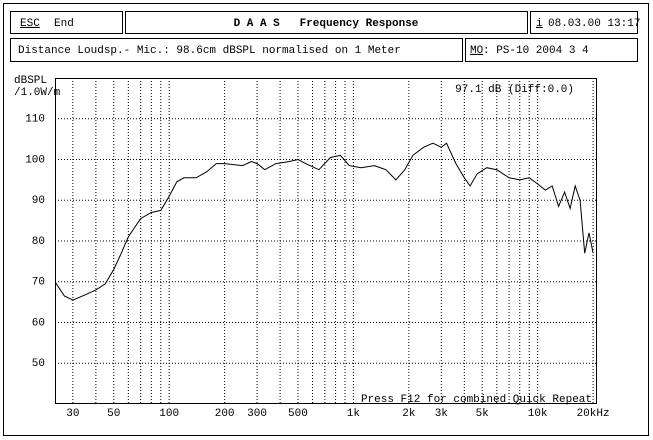 The width and height of the screenshot is (653, 440). I want to click on x-tick-label: 100, so click(169, 414).